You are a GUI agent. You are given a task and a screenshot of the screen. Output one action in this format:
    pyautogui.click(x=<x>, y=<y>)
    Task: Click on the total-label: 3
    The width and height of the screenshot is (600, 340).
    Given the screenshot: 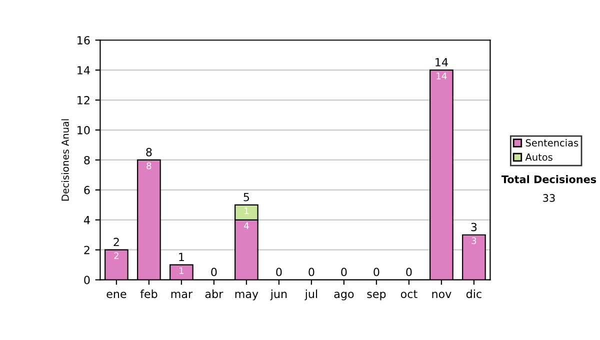 What is the action you would take?
    pyautogui.click(x=474, y=227)
    